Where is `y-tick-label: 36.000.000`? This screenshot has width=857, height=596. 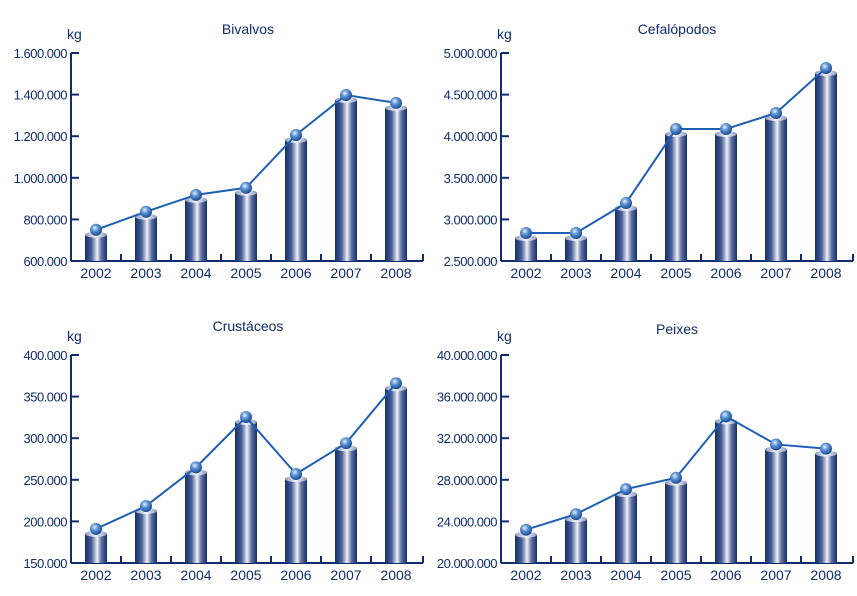 y-tick-label: 36.000.000 is located at coordinates (467, 397).